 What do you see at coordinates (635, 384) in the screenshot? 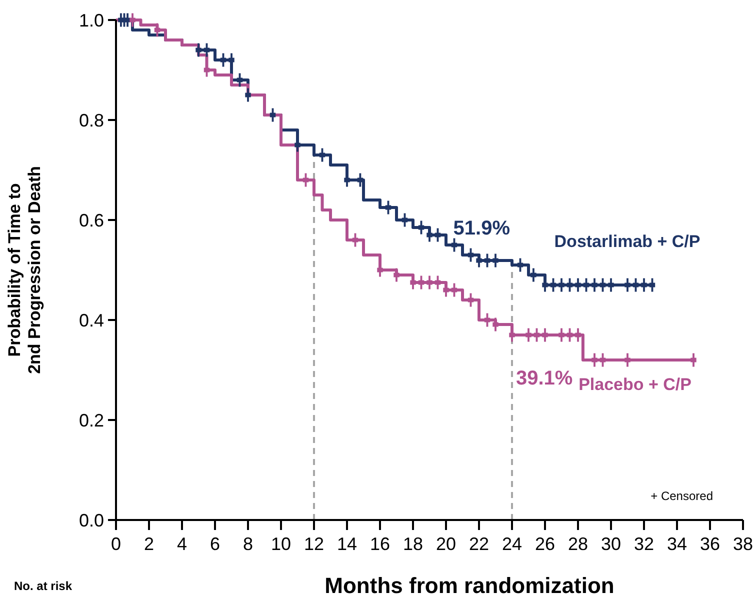
I see `series-label: Placebo + C/P` at bounding box center [635, 384].